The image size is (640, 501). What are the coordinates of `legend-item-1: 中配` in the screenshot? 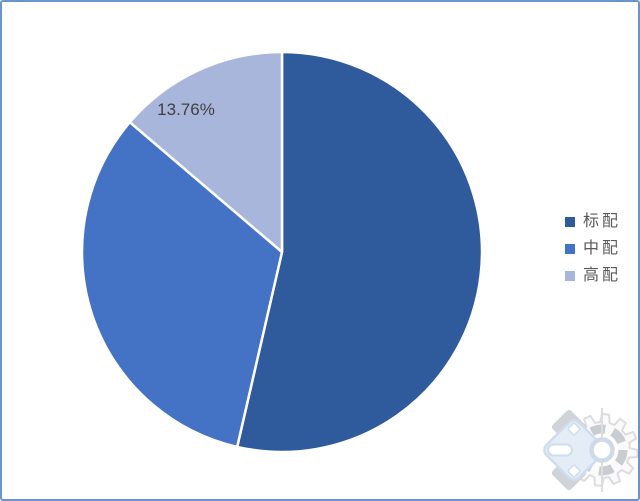 It's located at (593, 249).